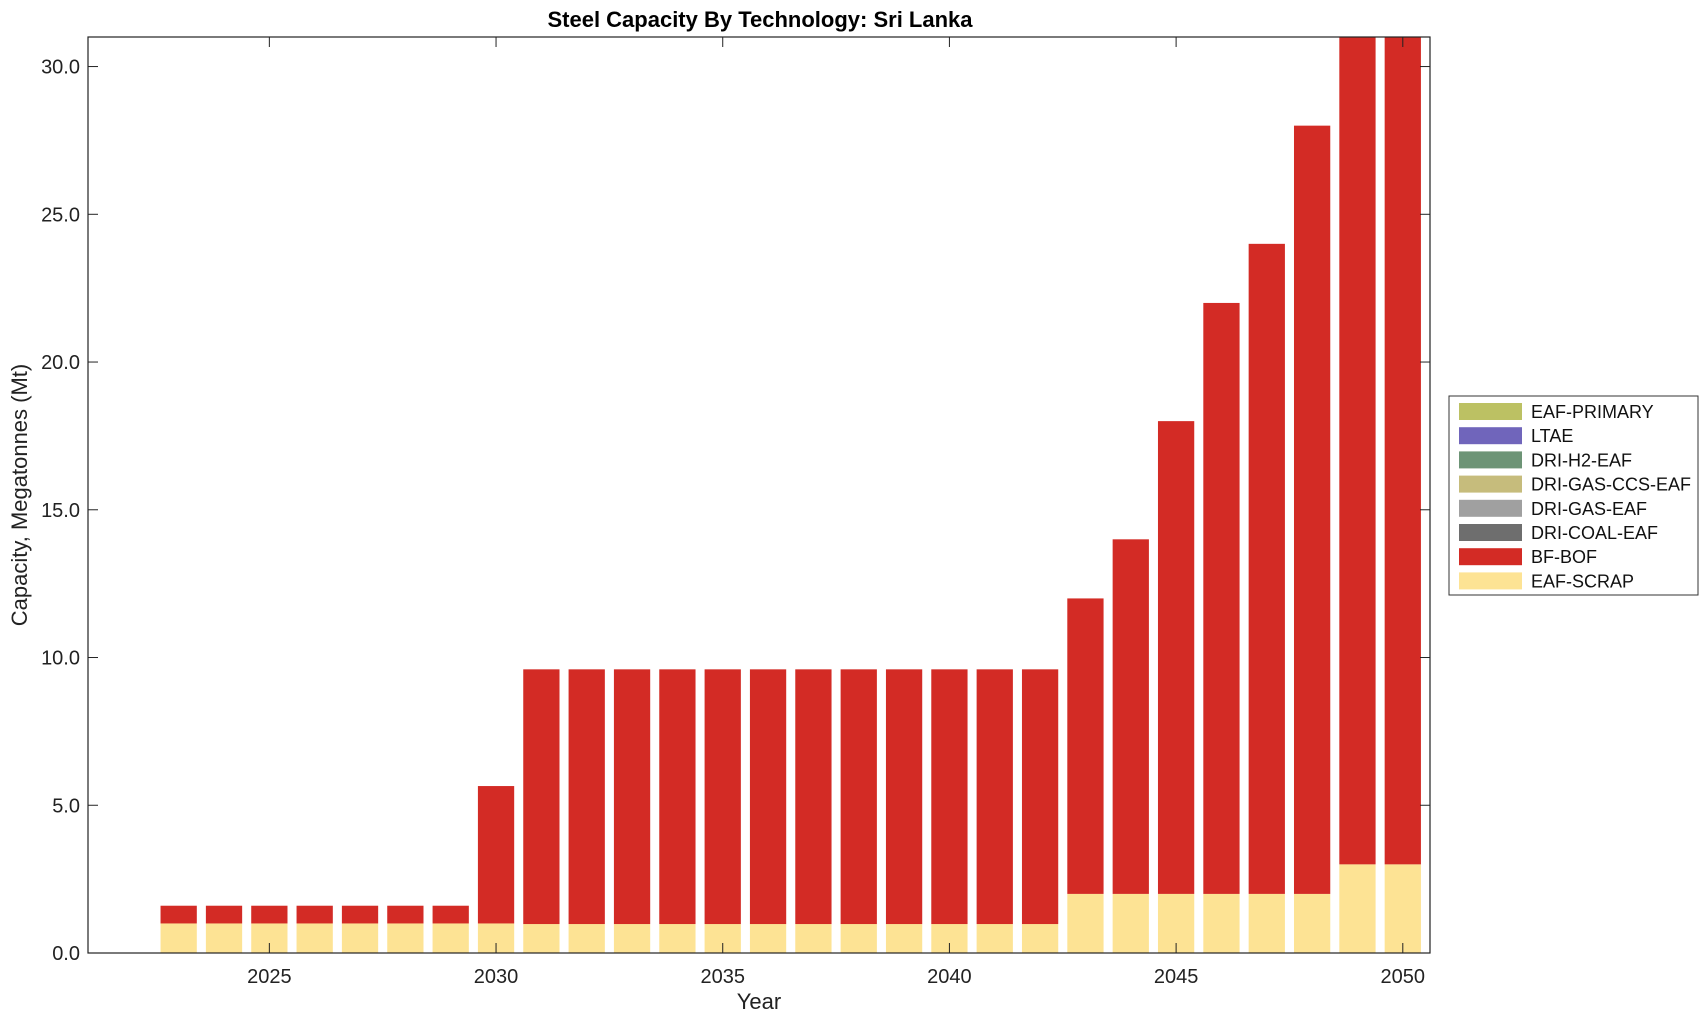  Describe the element at coordinates (1552, 436) in the screenshot. I see `legend-label-ltae: LTAE` at that location.